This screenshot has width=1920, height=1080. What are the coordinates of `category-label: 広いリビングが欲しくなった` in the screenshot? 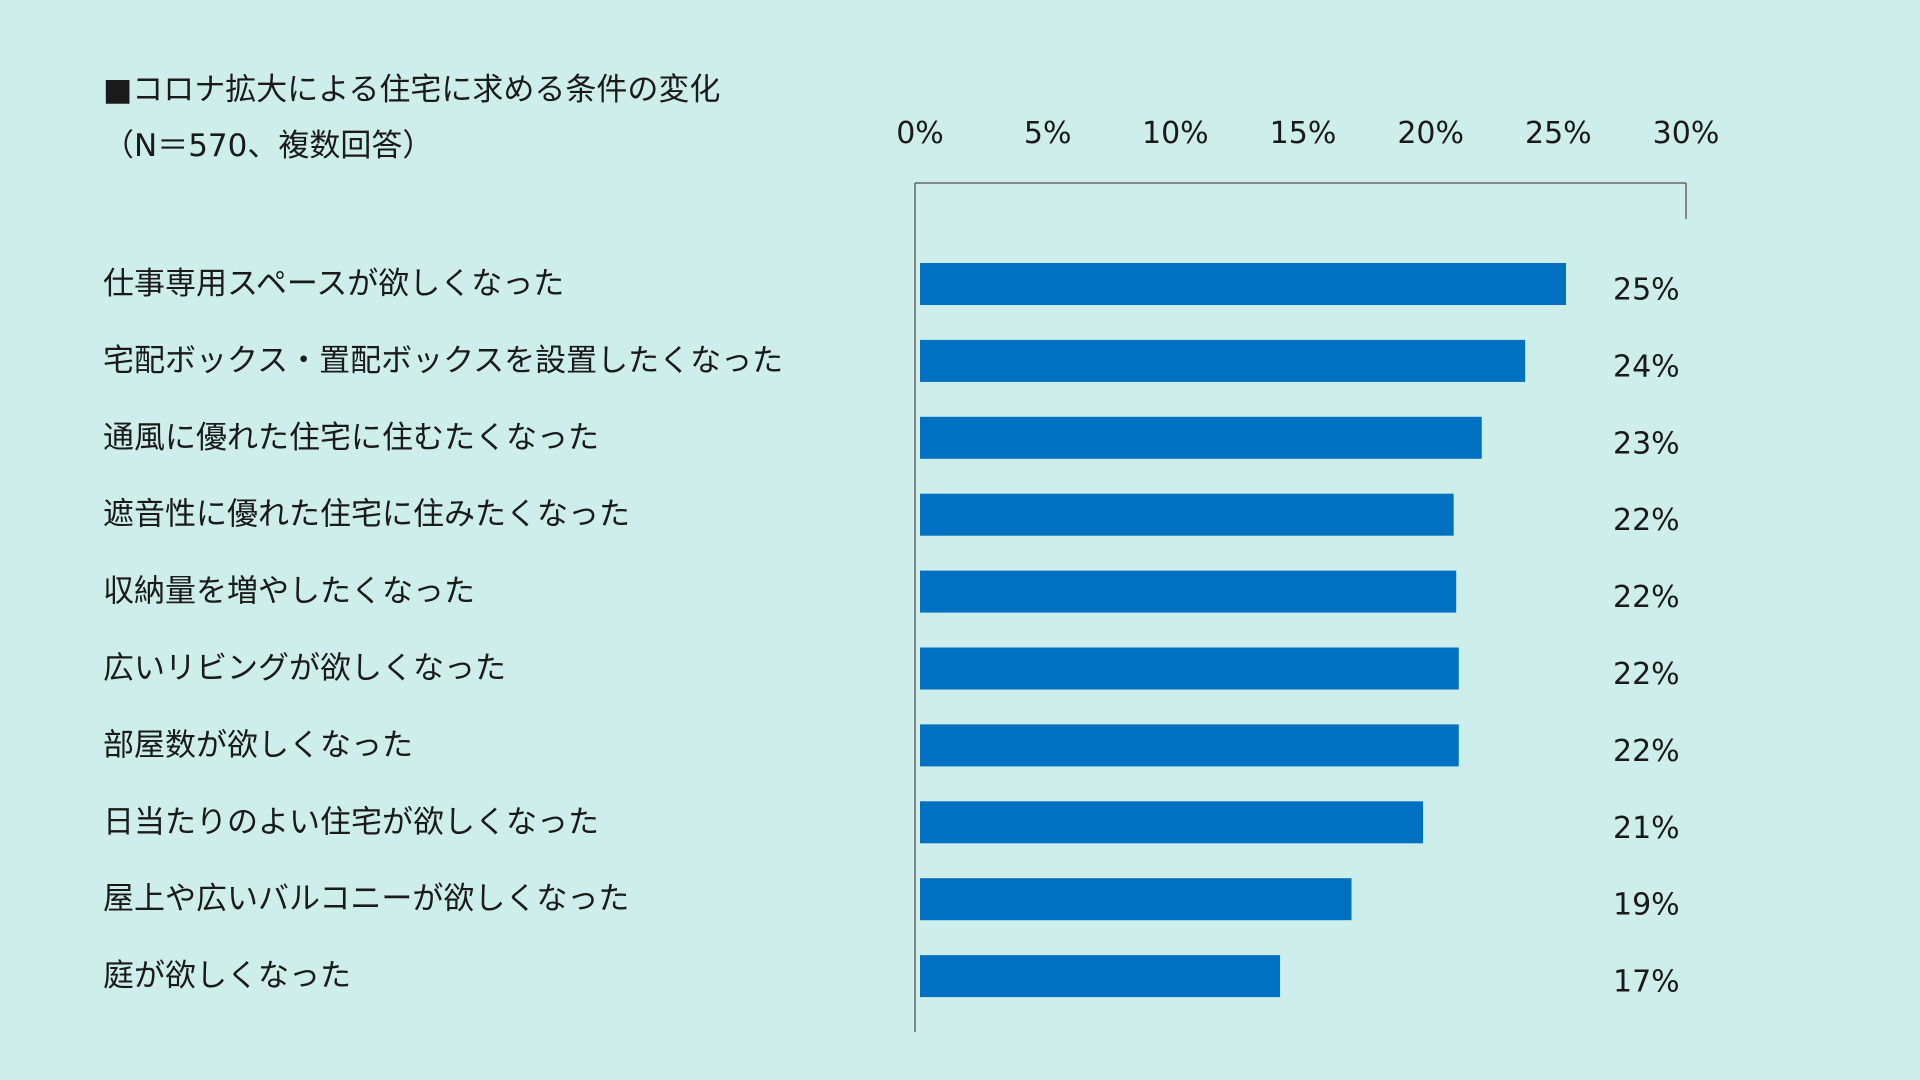 It's located at (304, 669).